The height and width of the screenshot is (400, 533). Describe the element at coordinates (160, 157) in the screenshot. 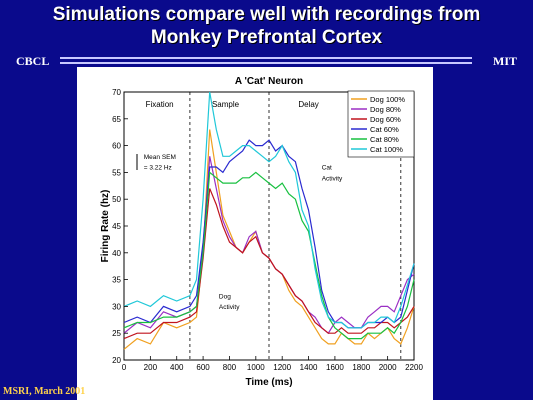

I see `annotation-text: Mean SEM` at that location.